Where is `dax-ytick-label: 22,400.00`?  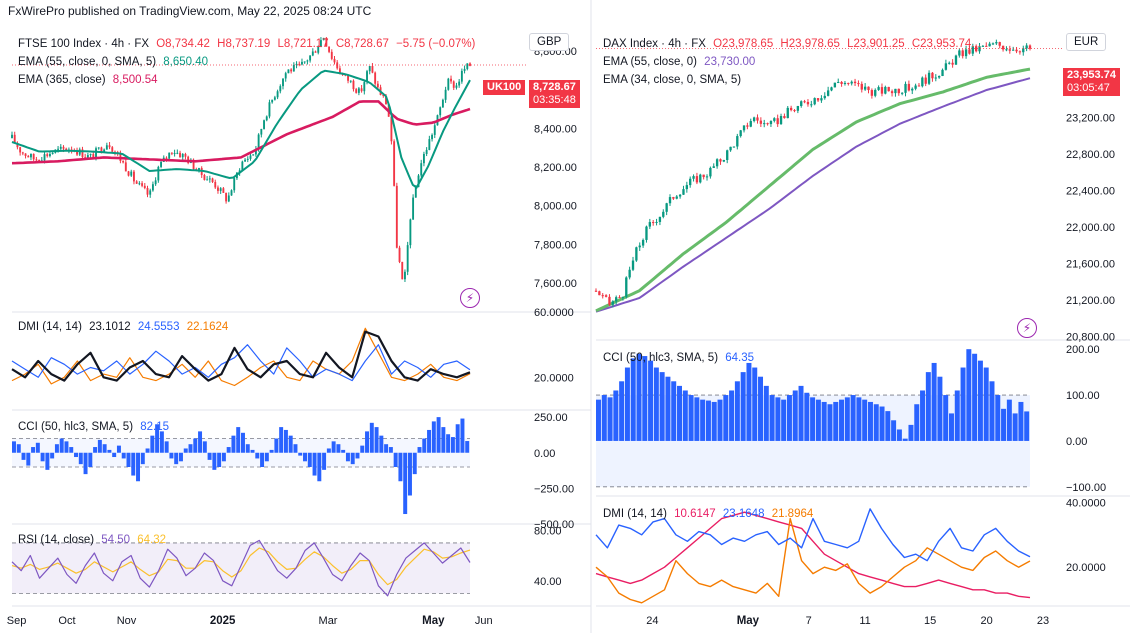
dax-ytick-label: 22,400.00 is located at coordinates (1090, 191).